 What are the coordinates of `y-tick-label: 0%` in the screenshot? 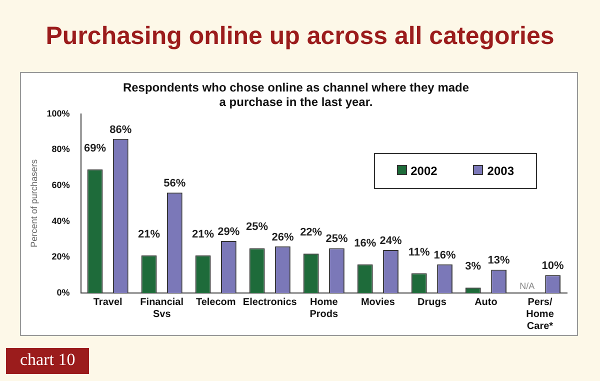 It's located at (63, 292).